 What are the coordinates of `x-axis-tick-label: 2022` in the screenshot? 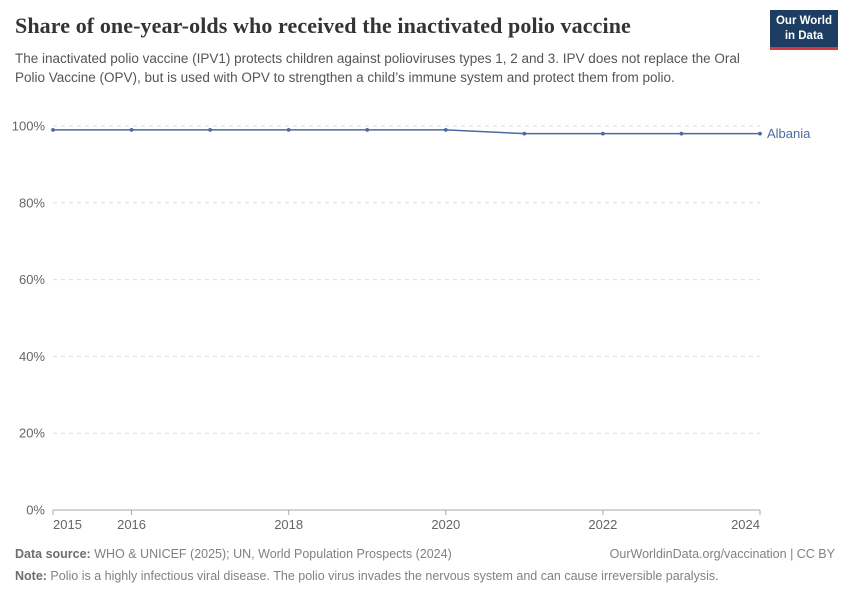 It's located at (602, 524).